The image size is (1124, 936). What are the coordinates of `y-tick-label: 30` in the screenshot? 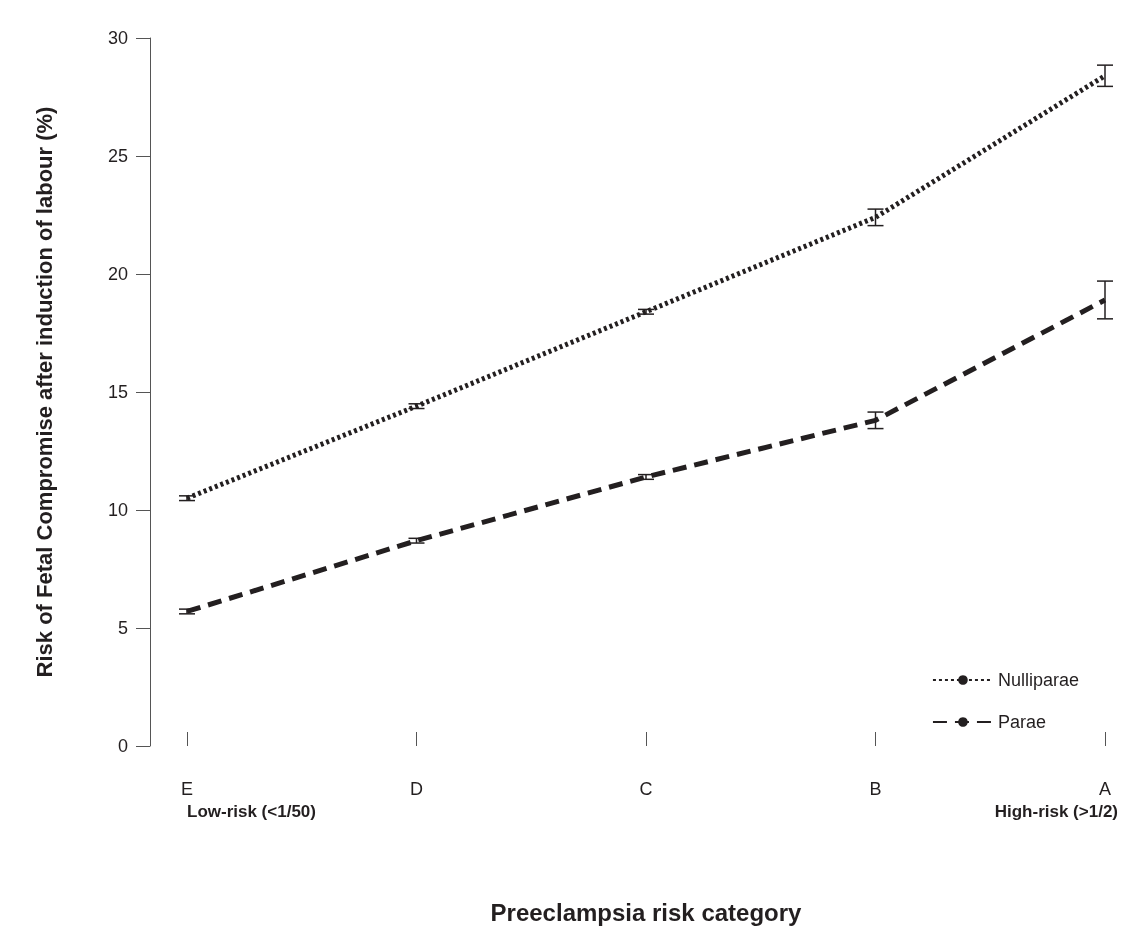 It's located at (117, 38).